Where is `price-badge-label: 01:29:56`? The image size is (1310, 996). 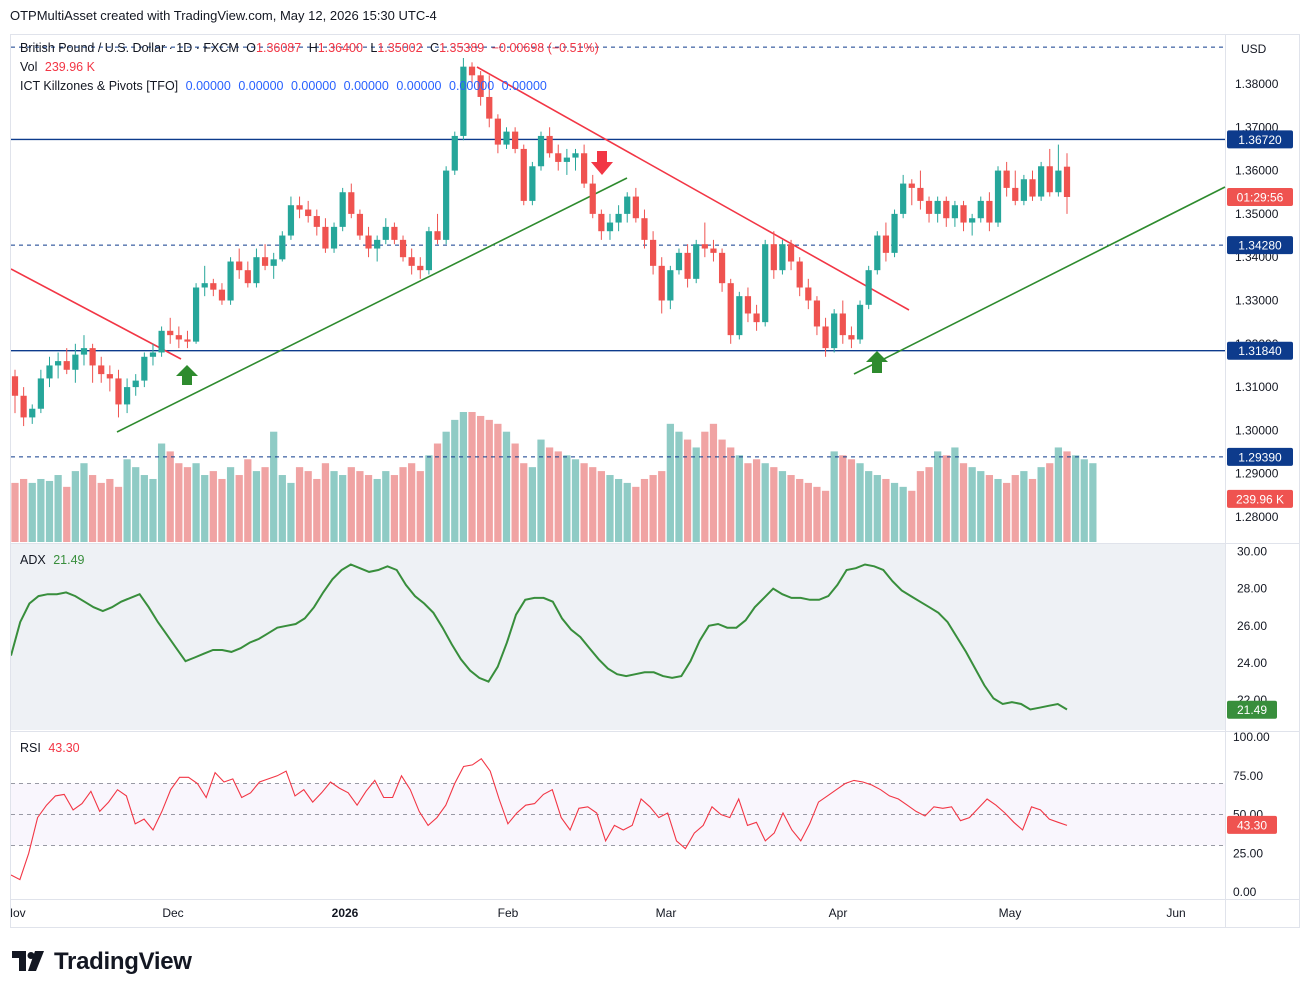 price-badge-label: 01:29:56 is located at coordinates (1260, 197).